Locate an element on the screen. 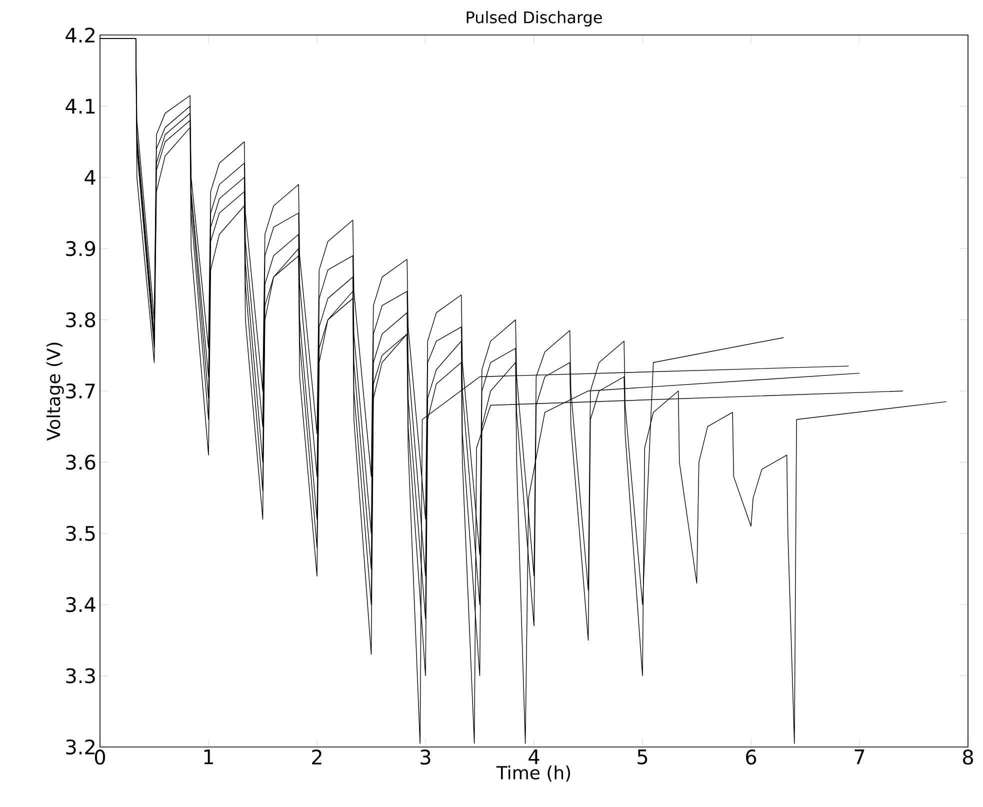 This screenshot has width=983, height=807. y-tick-label: 3.5 is located at coordinates (80, 533).